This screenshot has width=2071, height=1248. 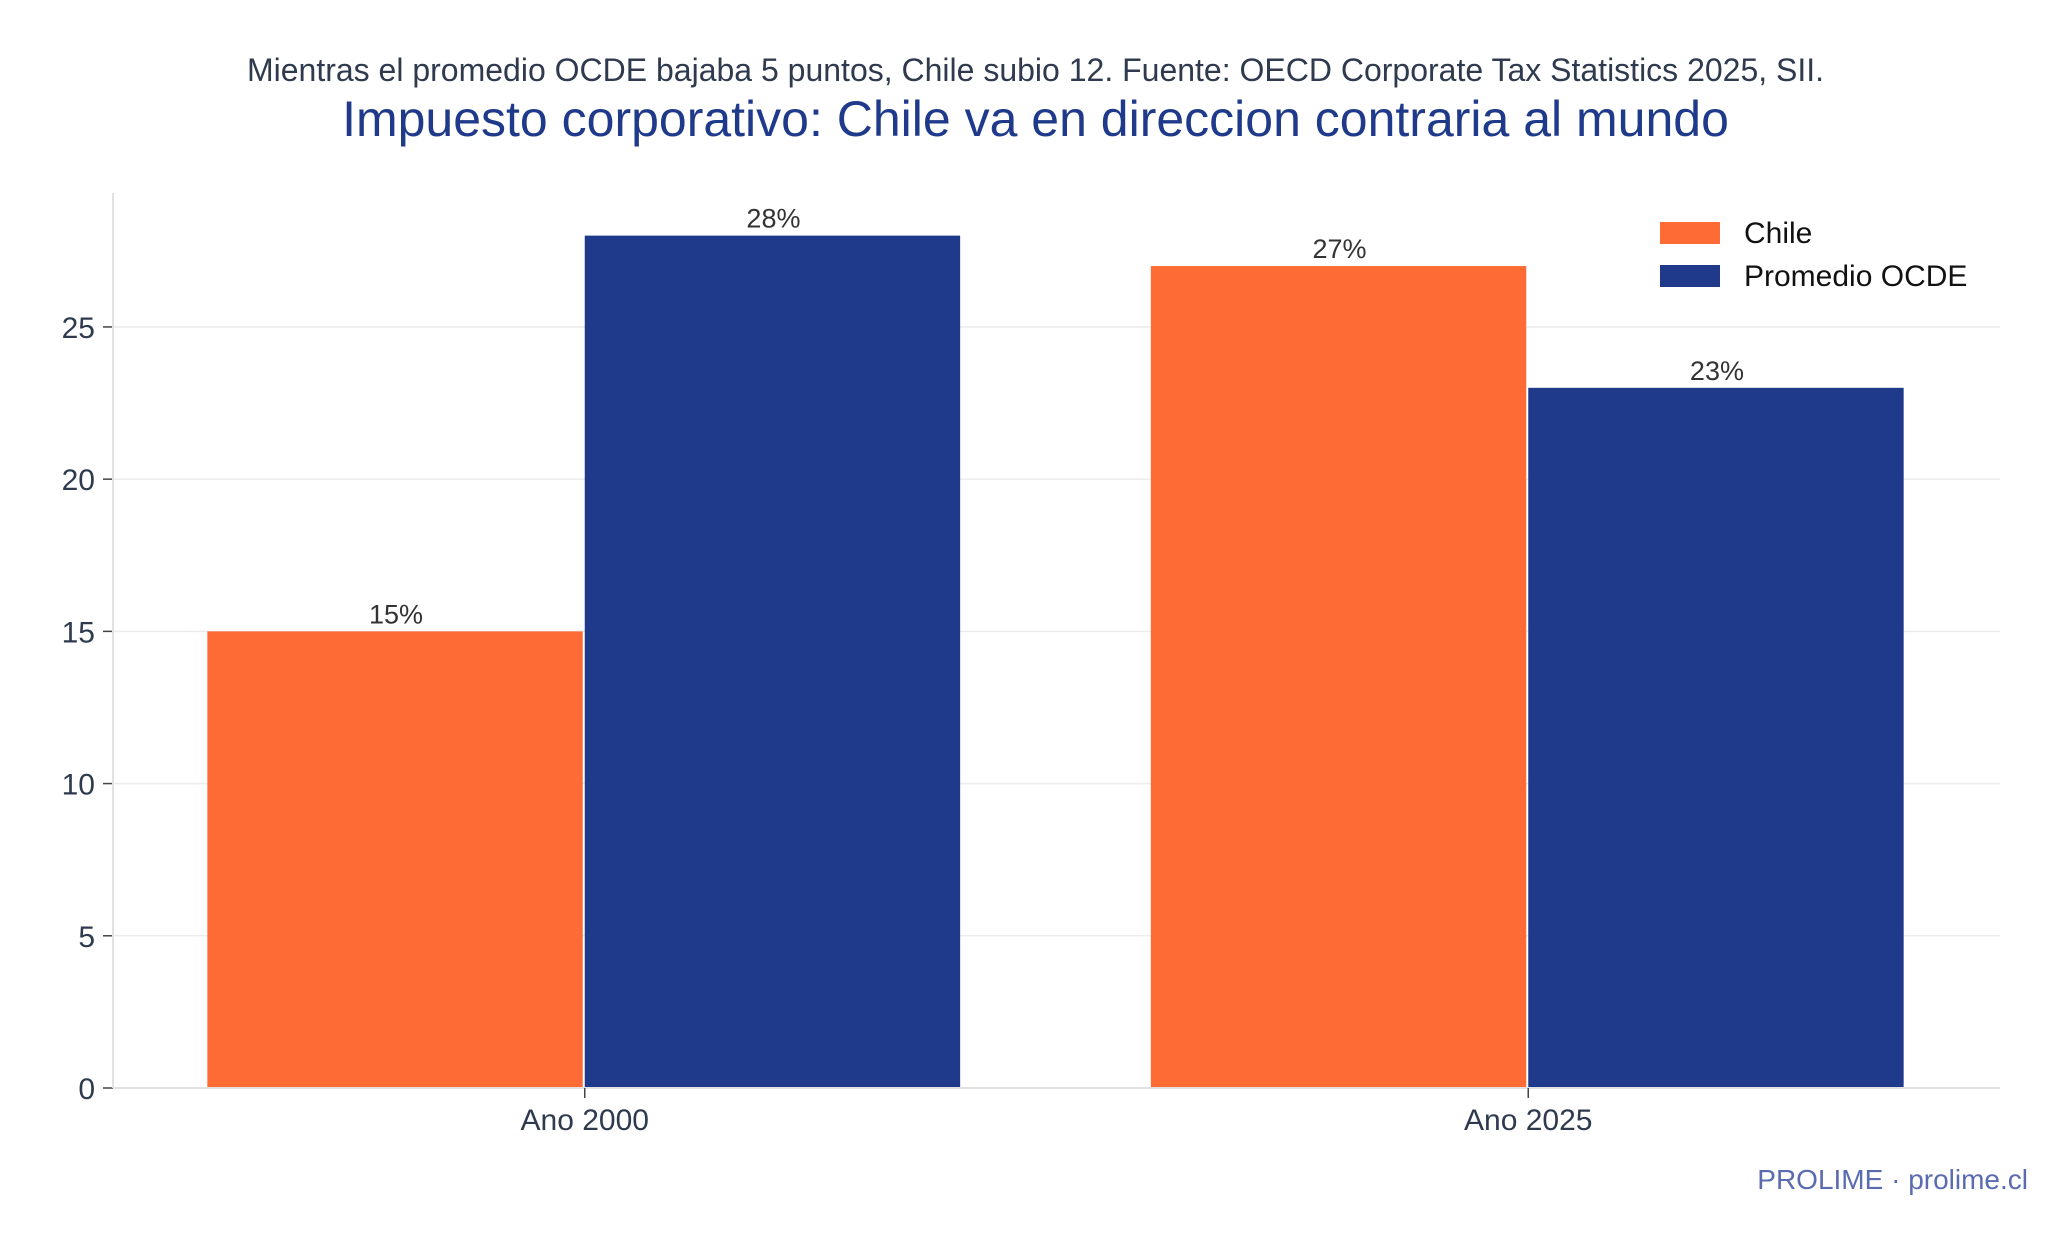 What do you see at coordinates (1717, 371) in the screenshot?
I see `data-label: 23%` at bounding box center [1717, 371].